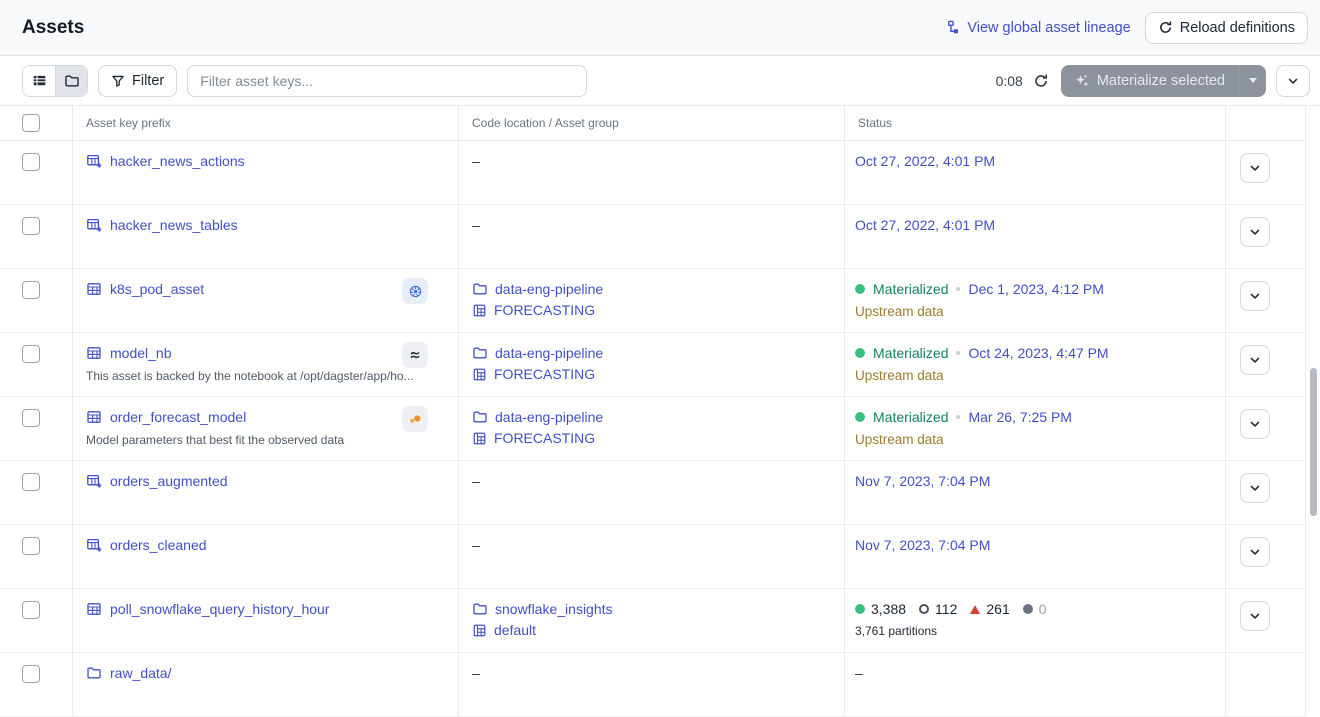 Image resolution: width=1320 pixels, height=717 pixels. I want to click on asset-filter-input, so click(387, 80).